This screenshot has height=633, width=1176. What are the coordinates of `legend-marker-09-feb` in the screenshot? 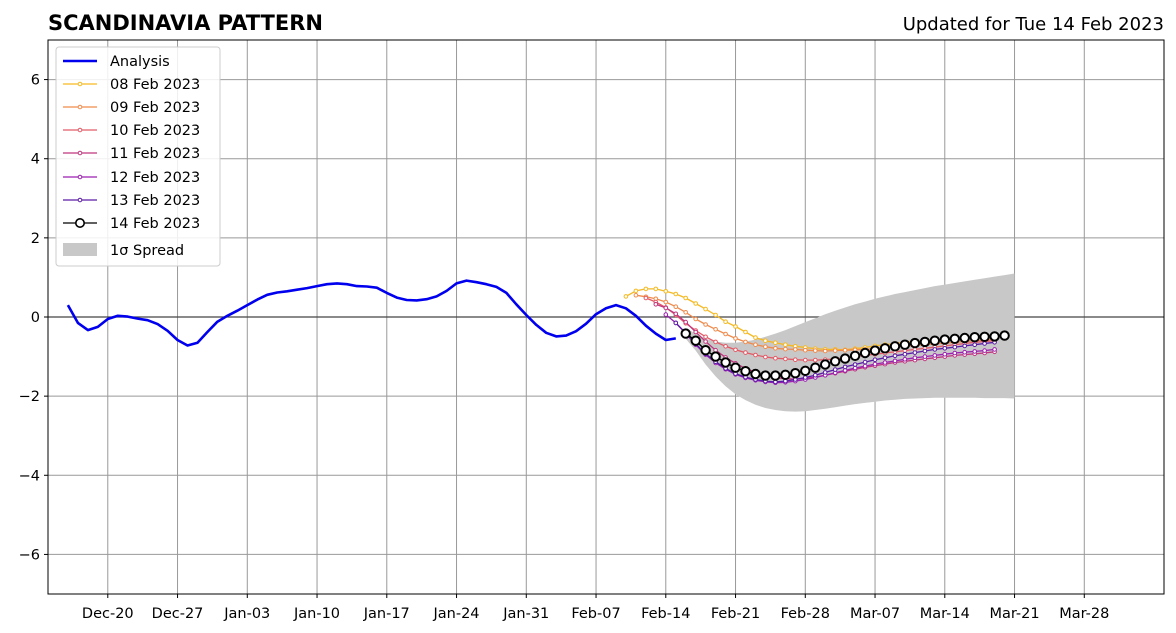 It's located at (80, 107).